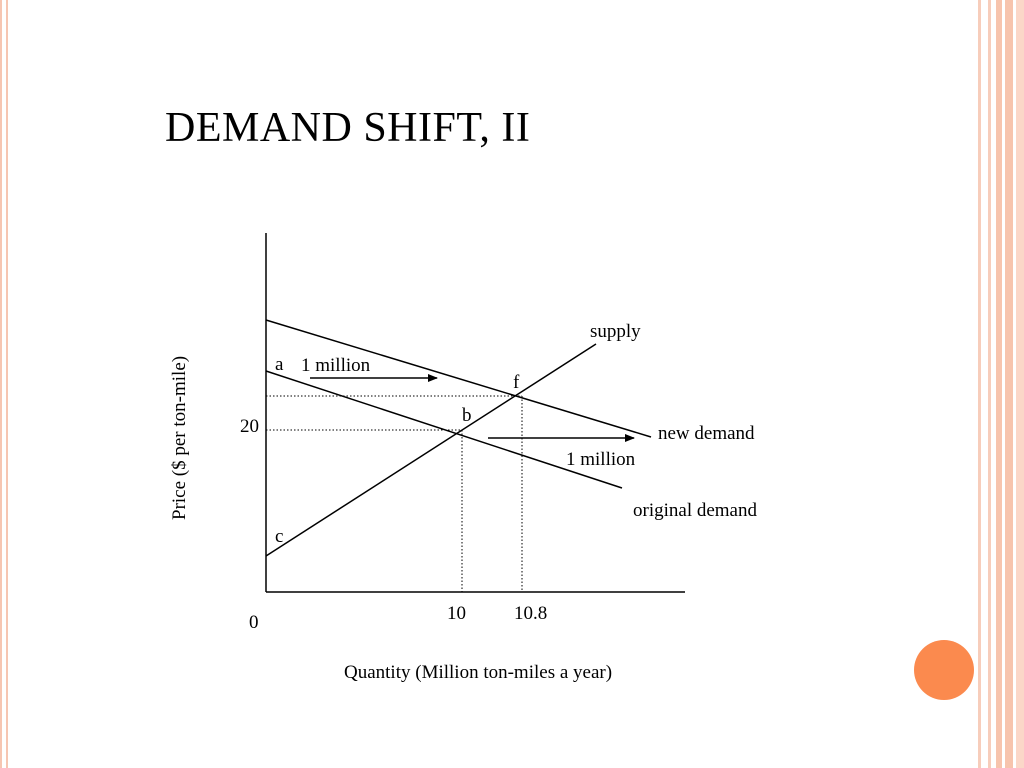  Describe the element at coordinates (530, 613) in the screenshot. I see `qty-tick-10-8: 10.8` at that location.